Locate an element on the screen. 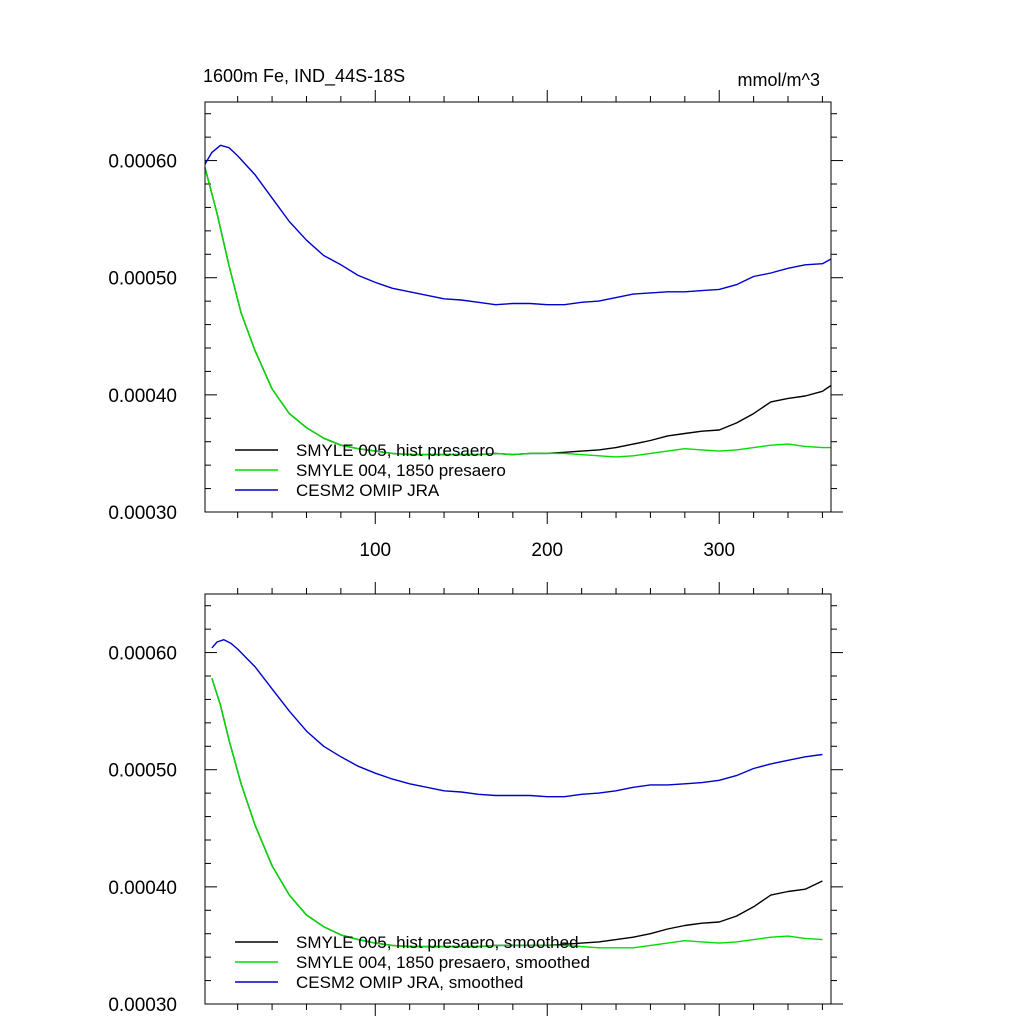  legend-label-0: SMYLE 005, hist presaero is located at coordinates (395, 450).